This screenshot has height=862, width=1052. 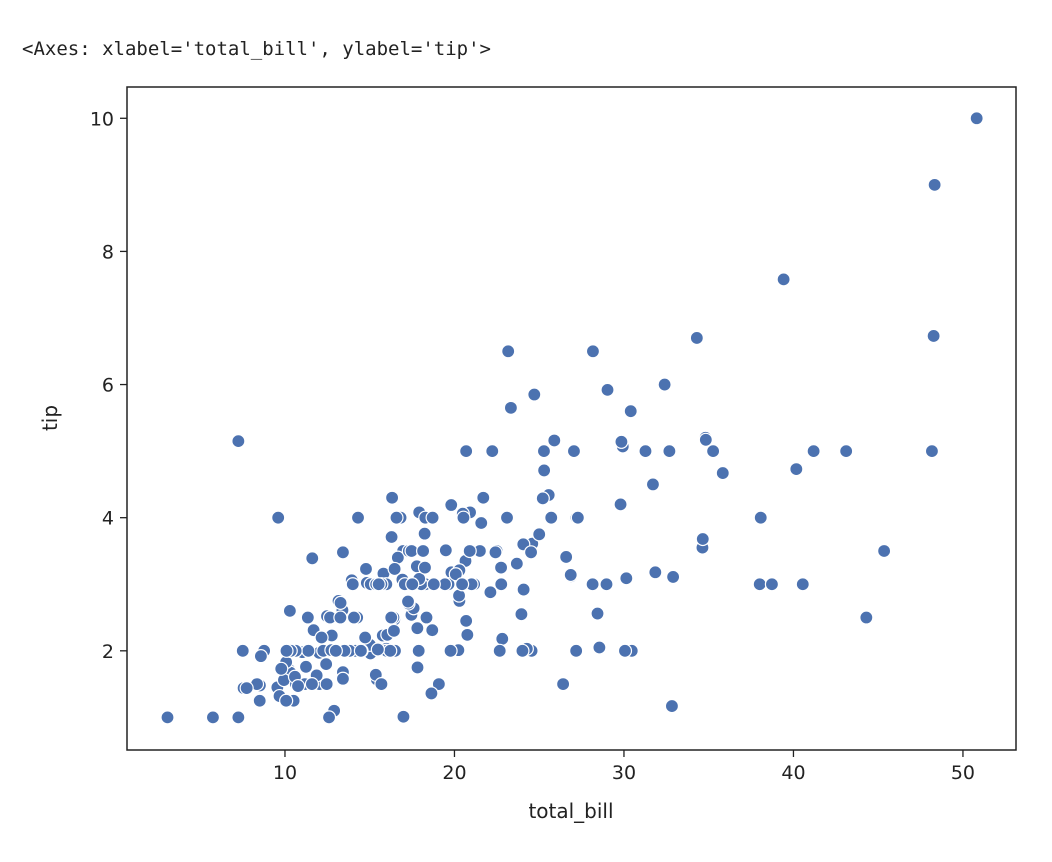 What do you see at coordinates (108, 519) in the screenshot?
I see `y-tick-label: 4` at bounding box center [108, 519].